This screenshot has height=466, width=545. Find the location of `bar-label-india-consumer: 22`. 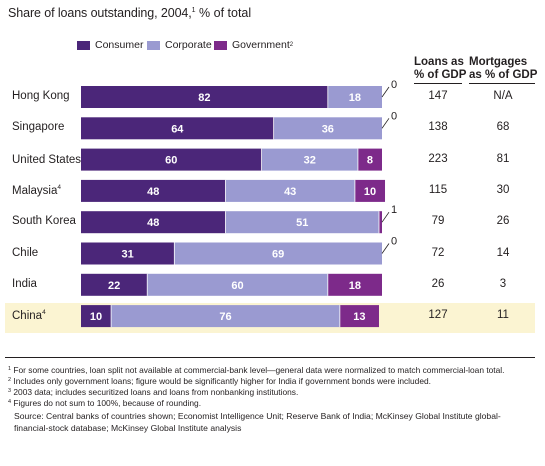

bar-label-india-consumer: 22 is located at coordinates (114, 286).